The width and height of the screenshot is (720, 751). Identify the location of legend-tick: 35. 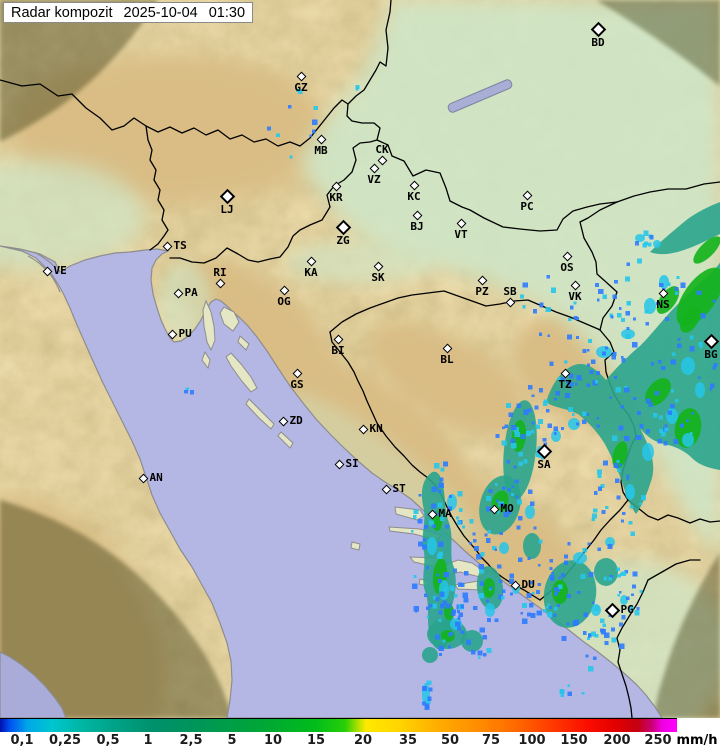
(408, 740).